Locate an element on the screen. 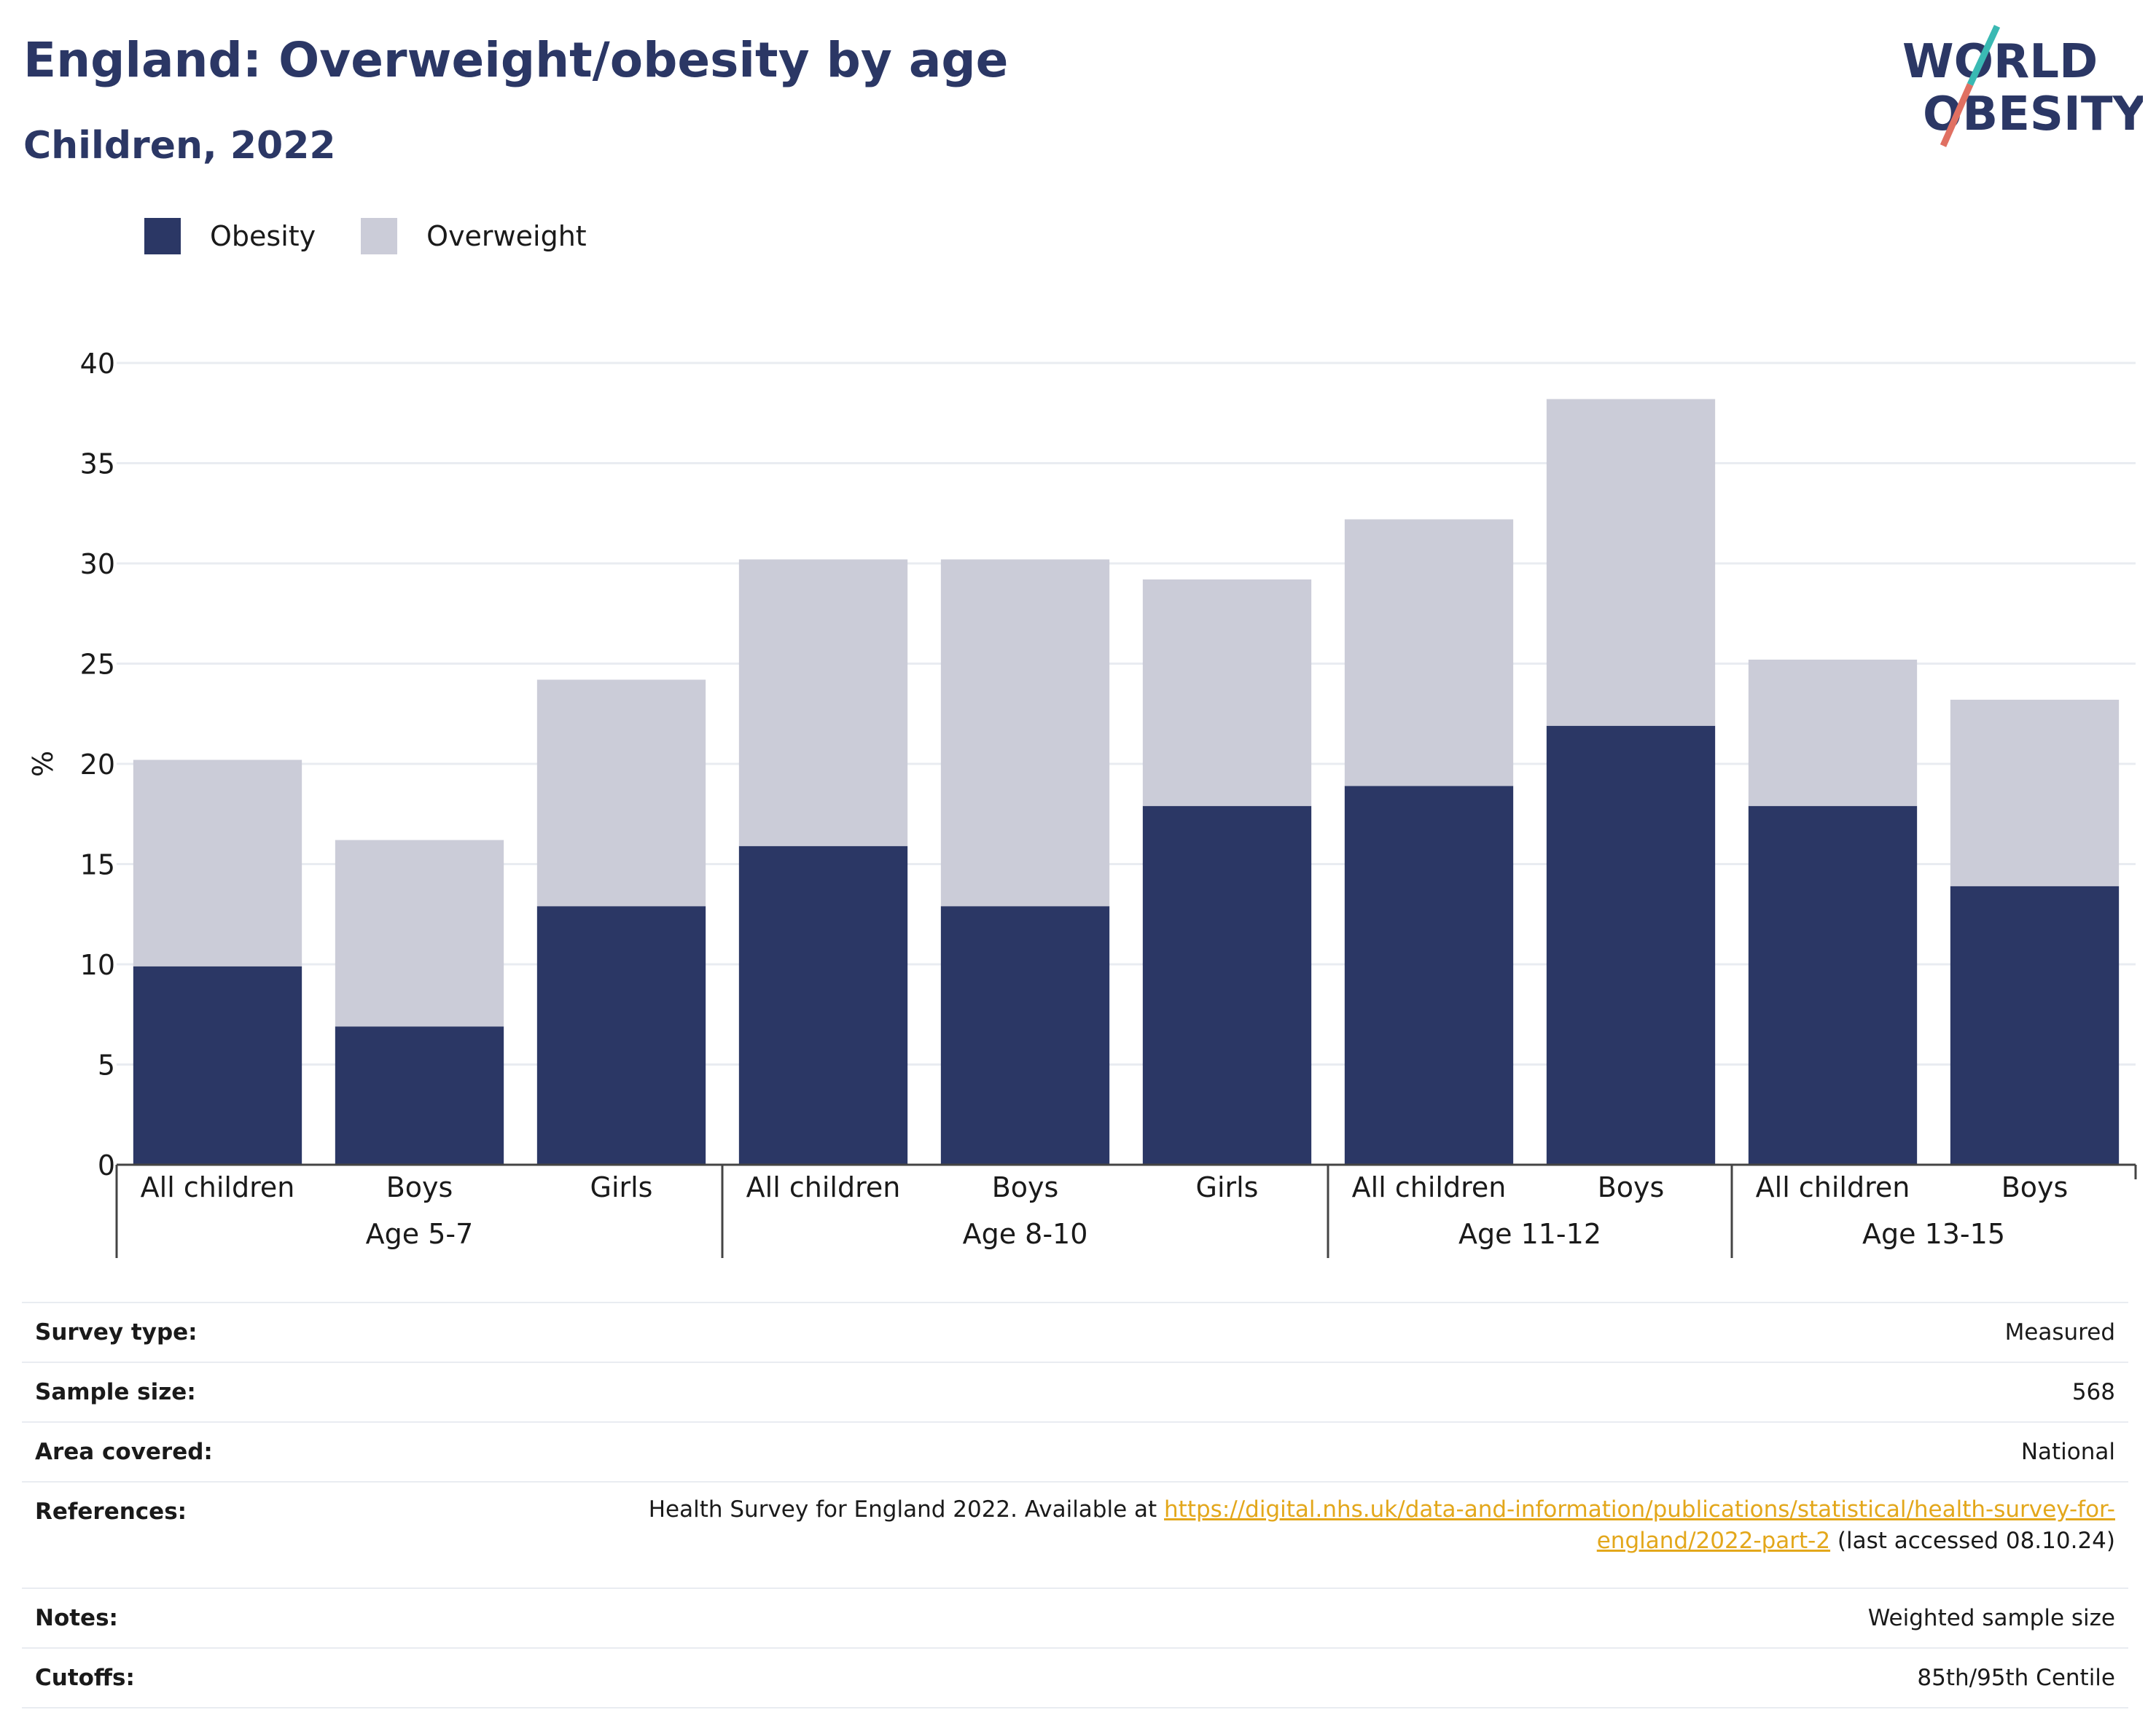 The height and width of the screenshot is (1734, 2156). x-group-label: Age 5-7 is located at coordinates (420, 1234).